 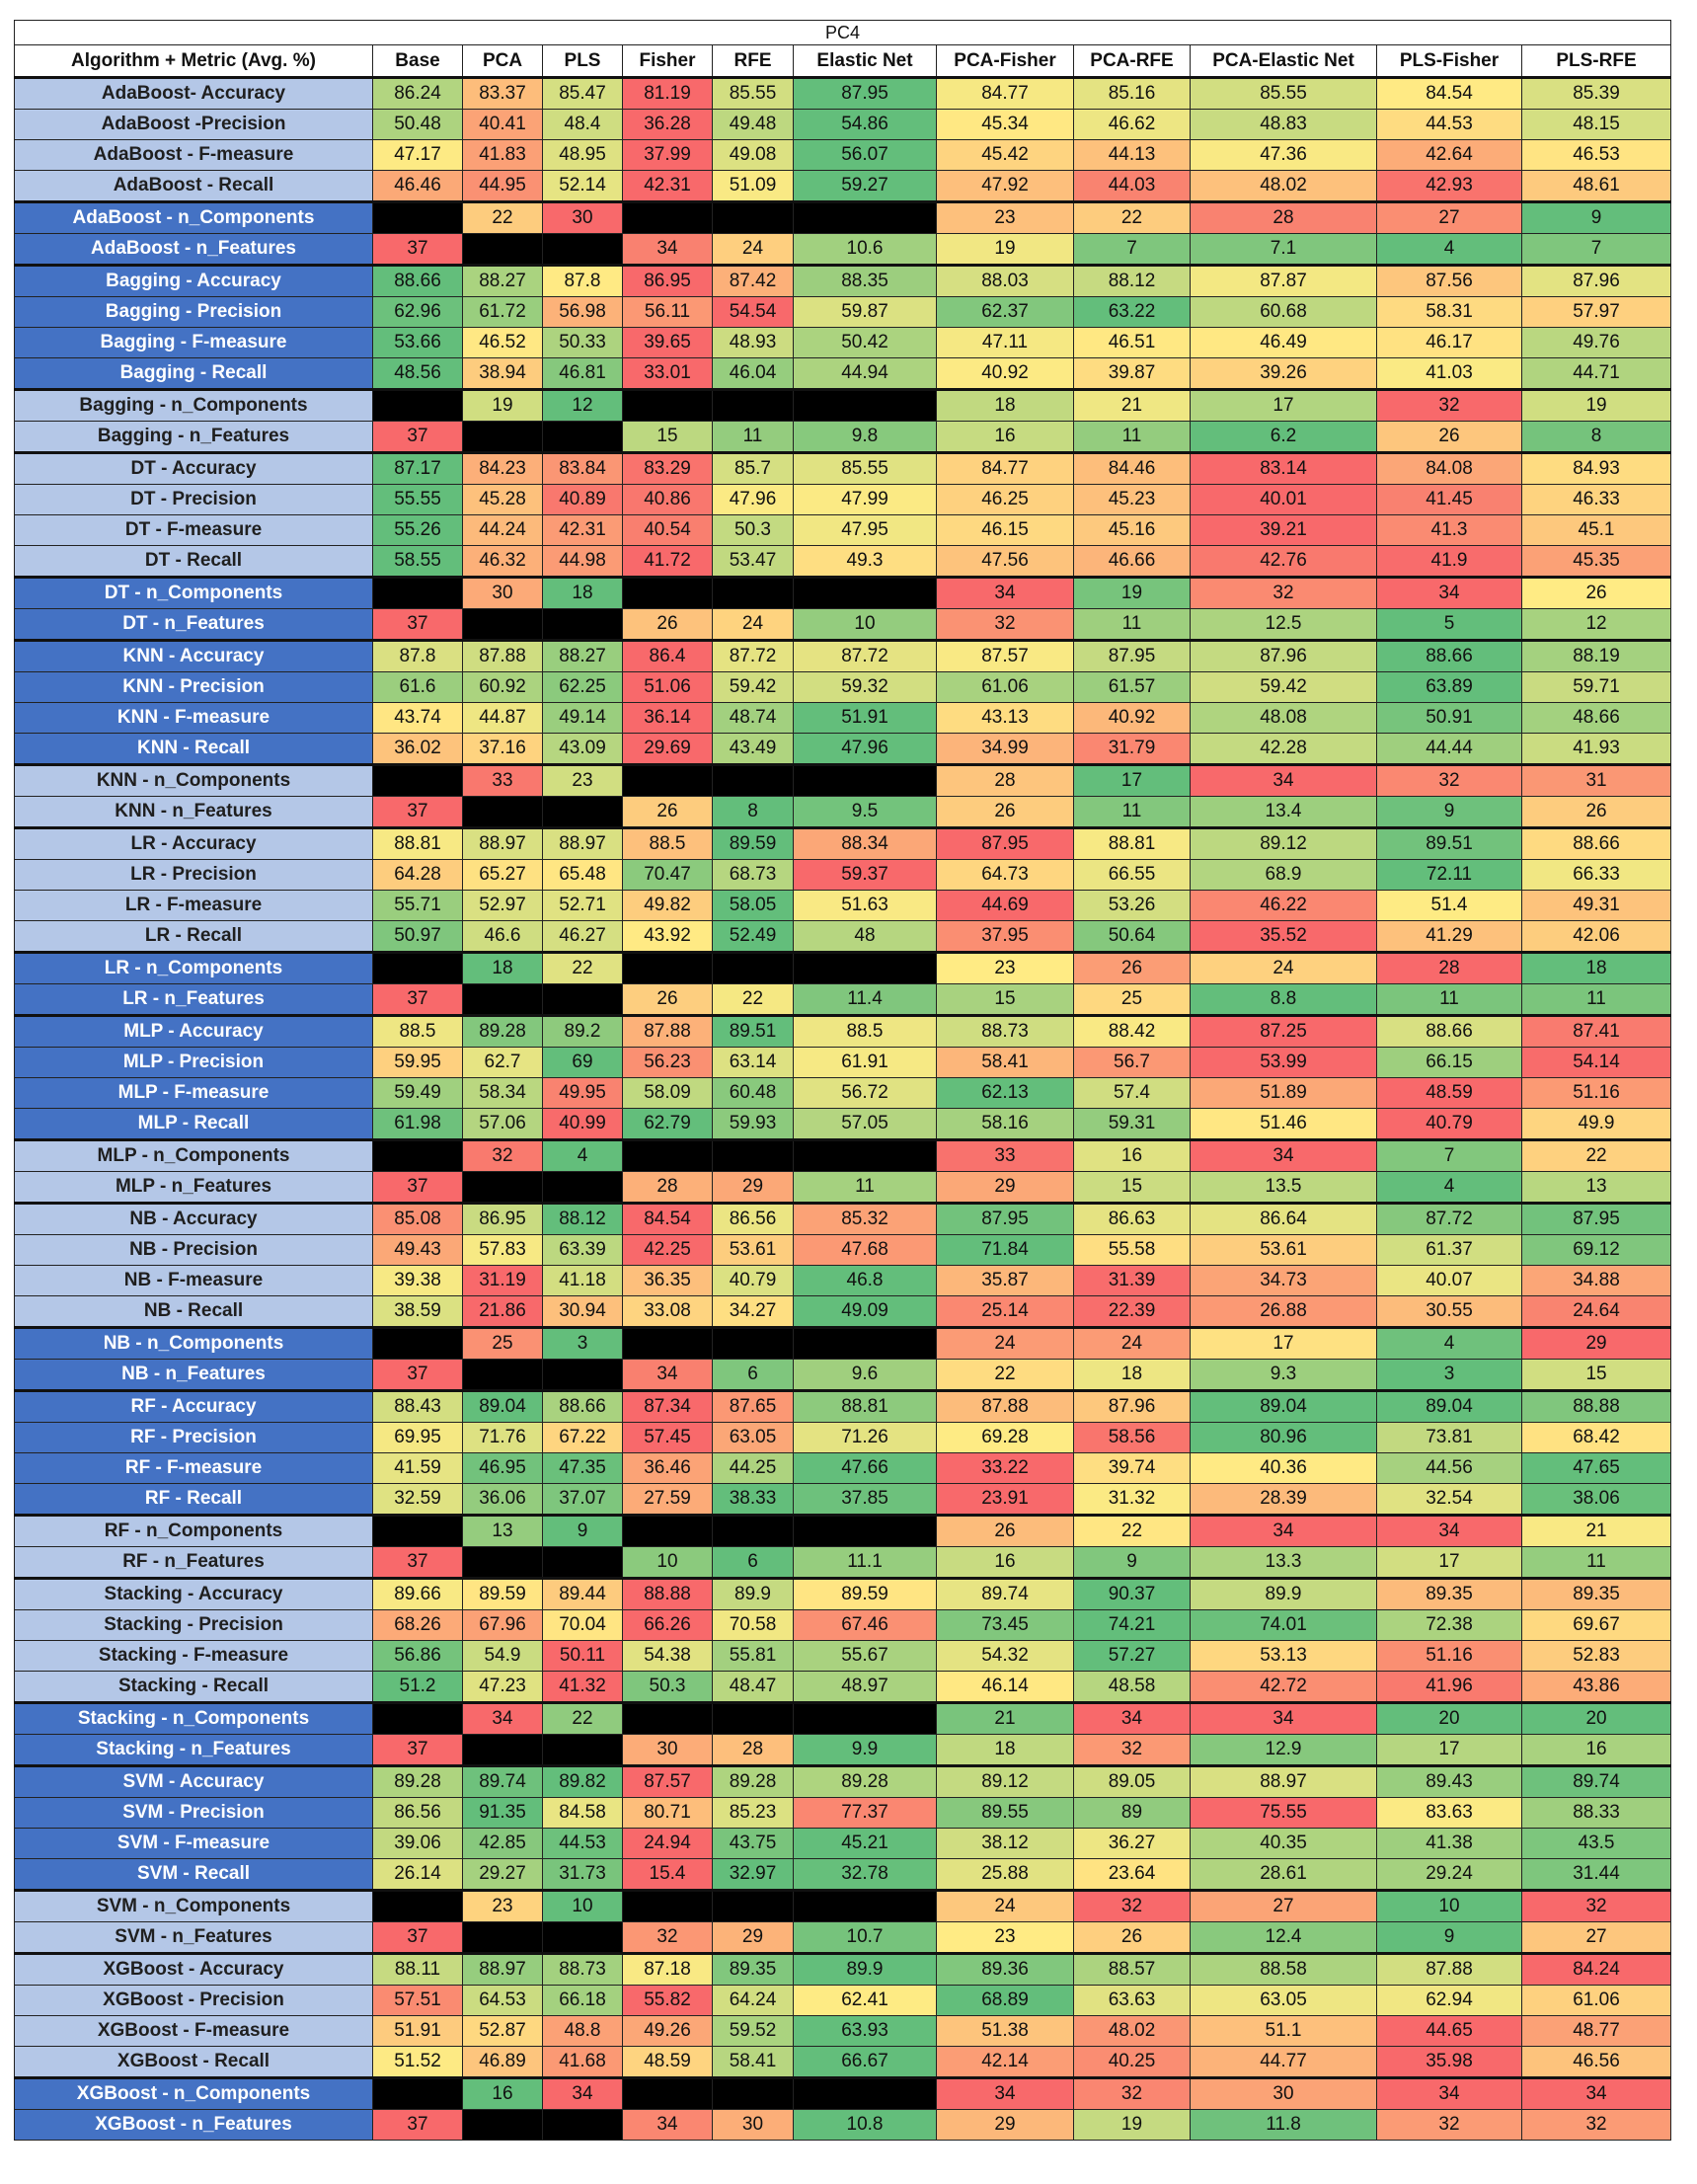 What do you see at coordinates (582, 1250) in the screenshot?
I see `data-cell: 63.39` at bounding box center [582, 1250].